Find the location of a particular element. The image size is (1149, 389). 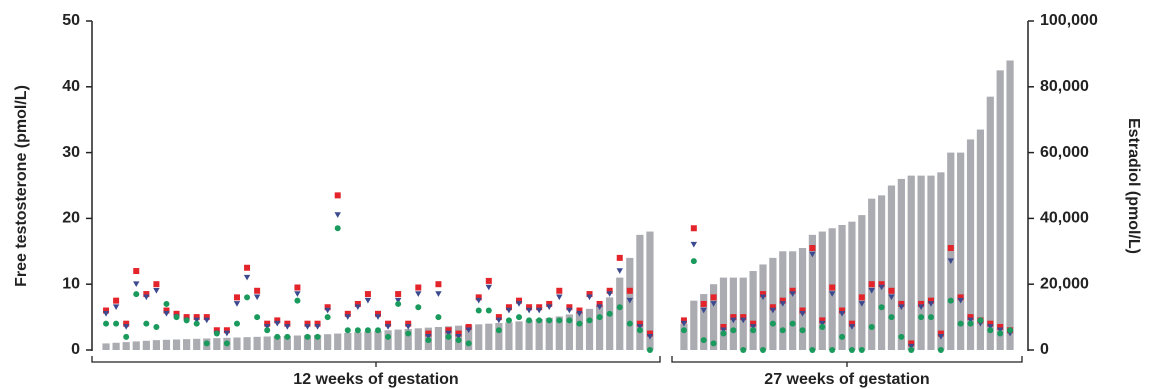

y-tick-label: 40 is located at coordinates (71, 86).